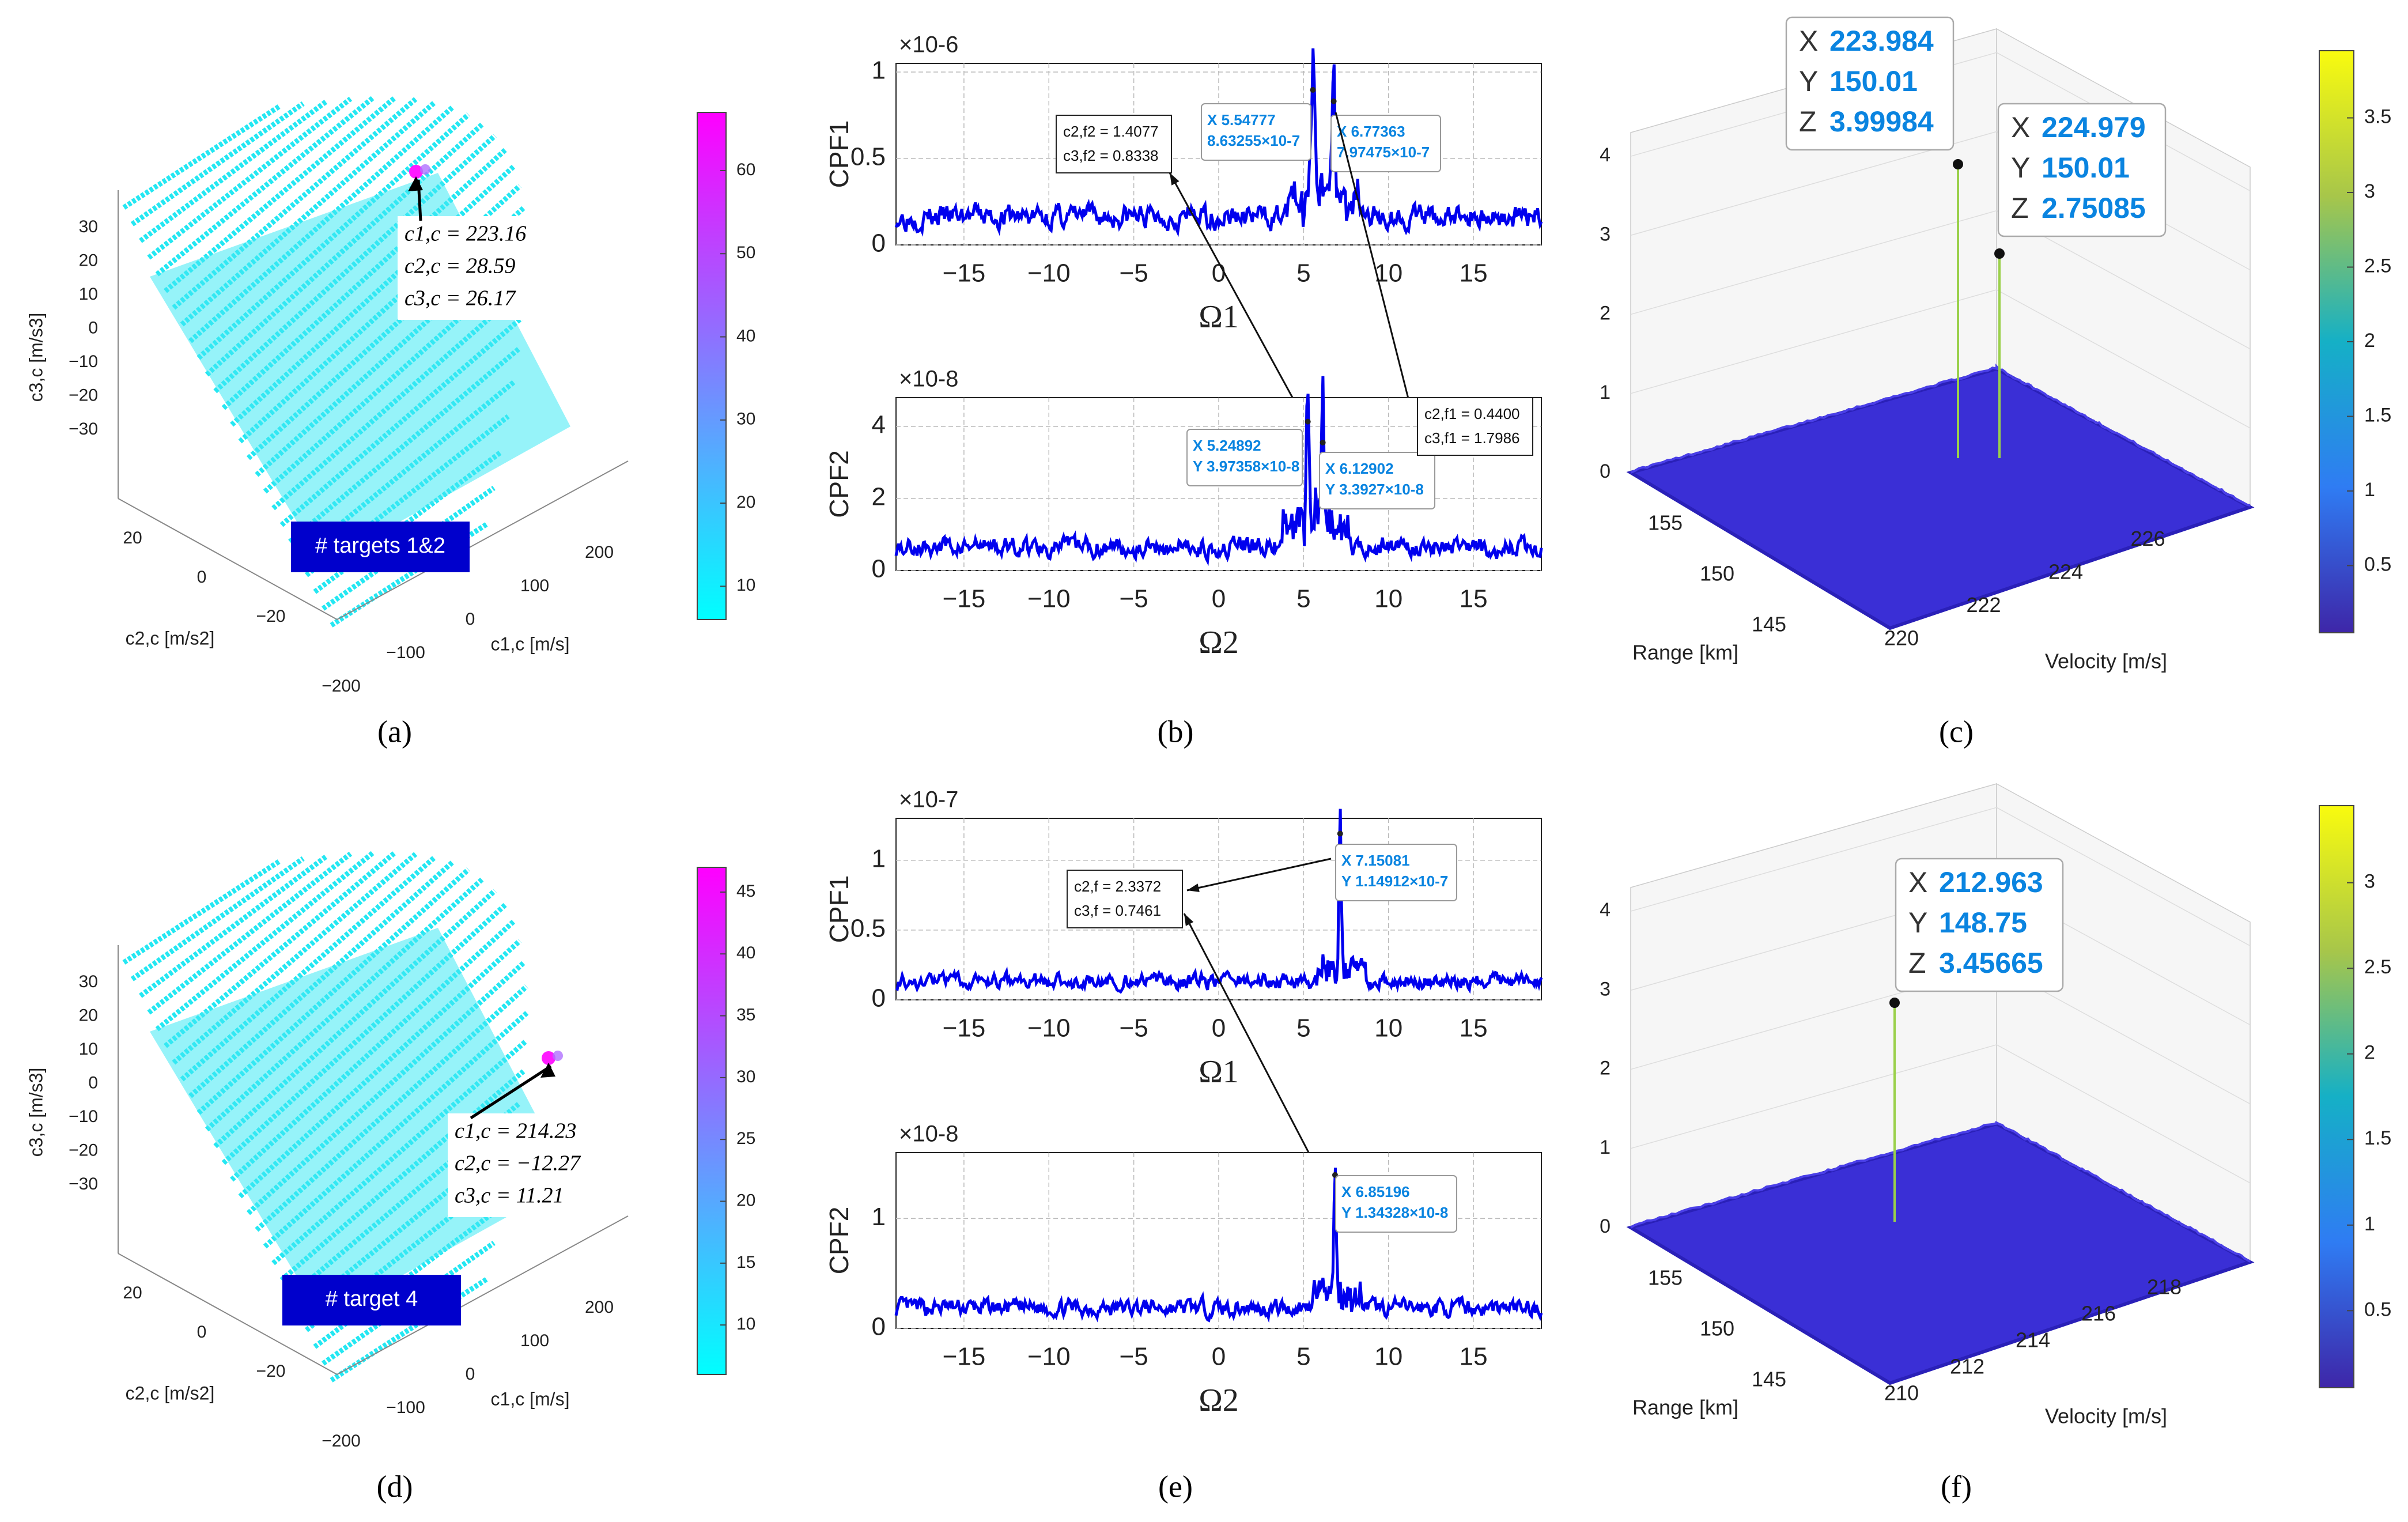 This screenshot has height=1522, width=2408. I want to click on y-tick-label: 1, so click(879, 1217).